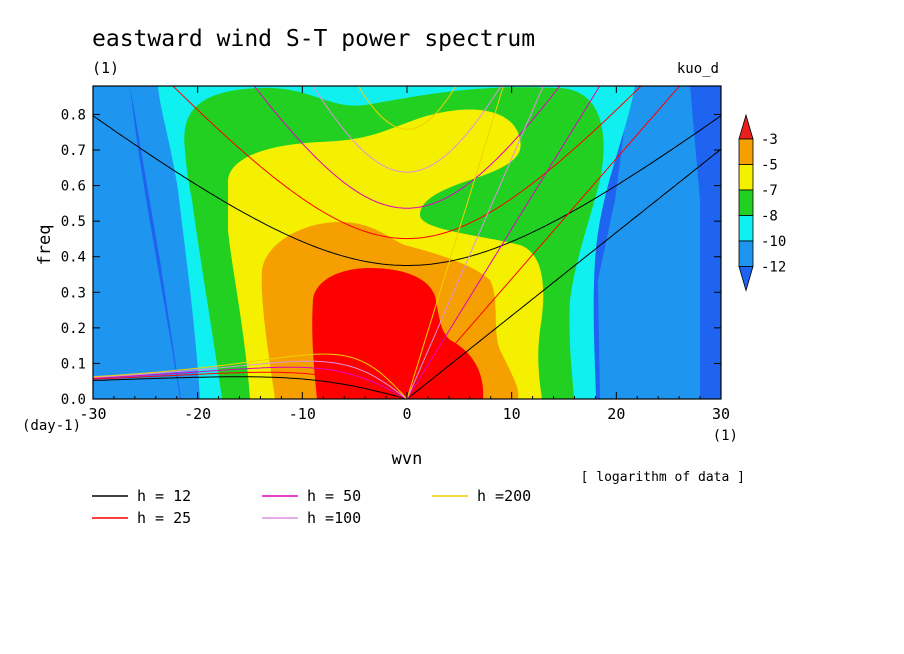  I want to click on legend-label: h = 12, so click(164, 496).